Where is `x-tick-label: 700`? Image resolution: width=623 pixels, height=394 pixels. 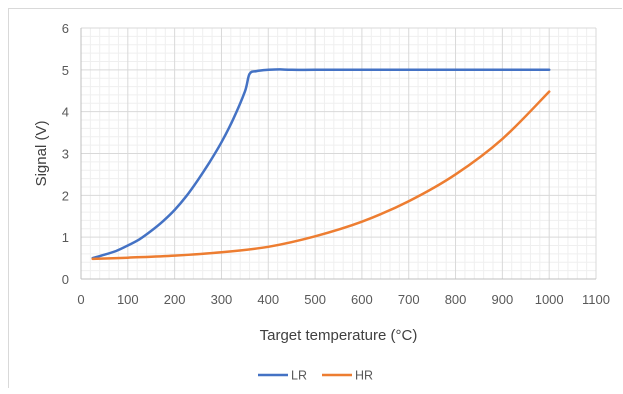
x-tick-label: 700 is located at coordinates (409, 299).